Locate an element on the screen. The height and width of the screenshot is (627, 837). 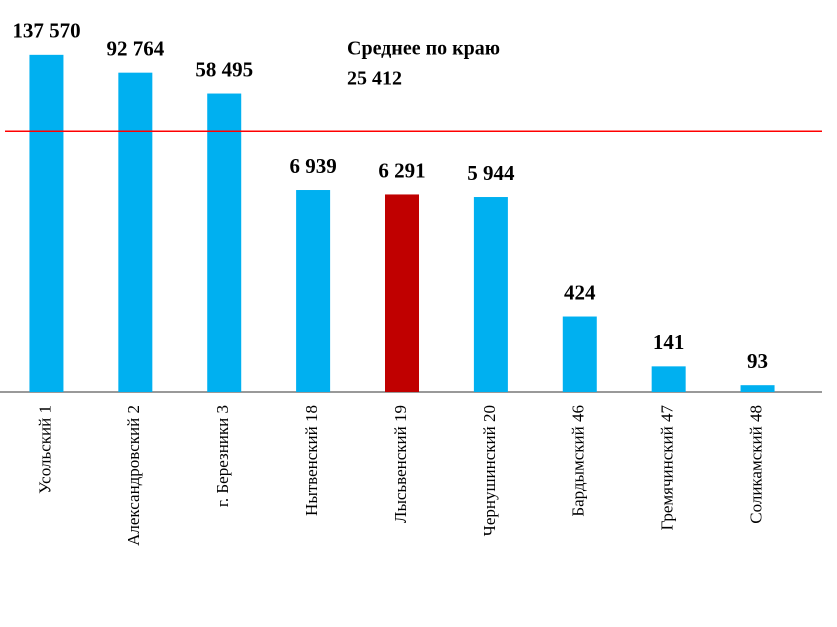
x-tick-label: Нытвенский 18 is located at coordinates (311, 460).